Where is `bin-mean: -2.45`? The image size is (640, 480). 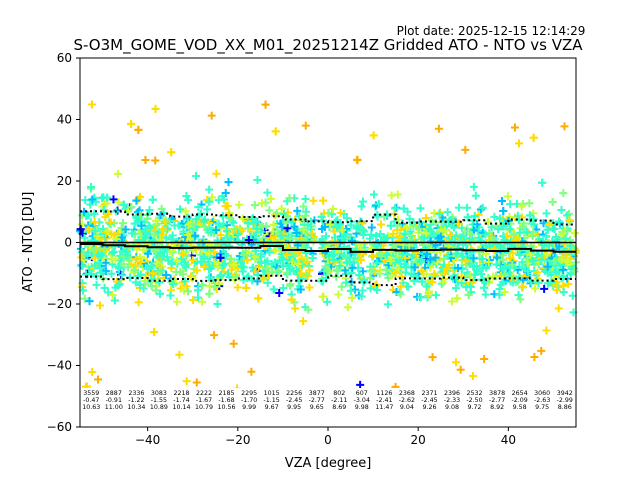
bin-mean: -2.45 is located at coordinates (429, 400).